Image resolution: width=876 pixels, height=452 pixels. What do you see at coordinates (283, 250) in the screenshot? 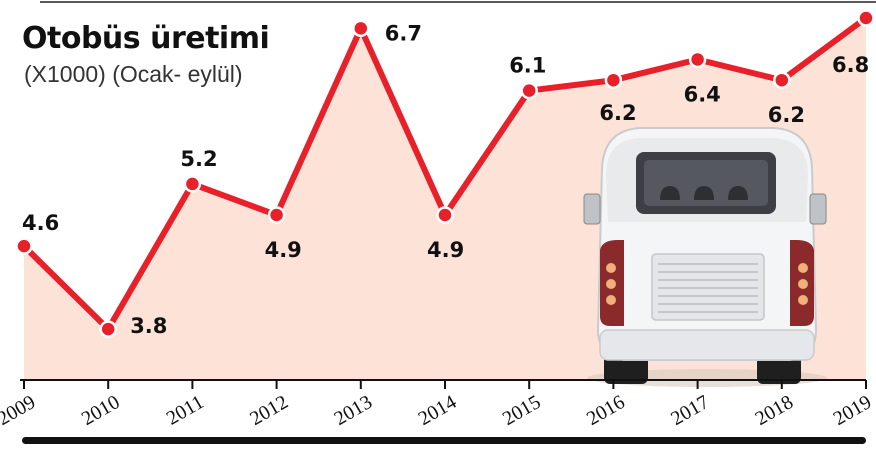
I see `value-label-2012: 4.9` at bounding box center [283, 250].